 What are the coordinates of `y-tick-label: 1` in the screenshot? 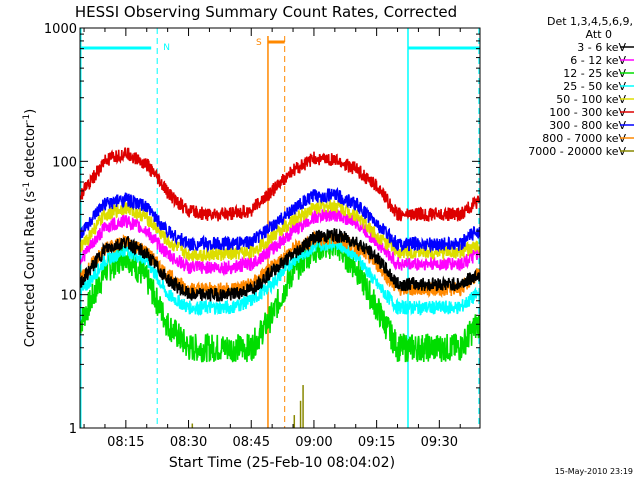 It's located at (73, 429).